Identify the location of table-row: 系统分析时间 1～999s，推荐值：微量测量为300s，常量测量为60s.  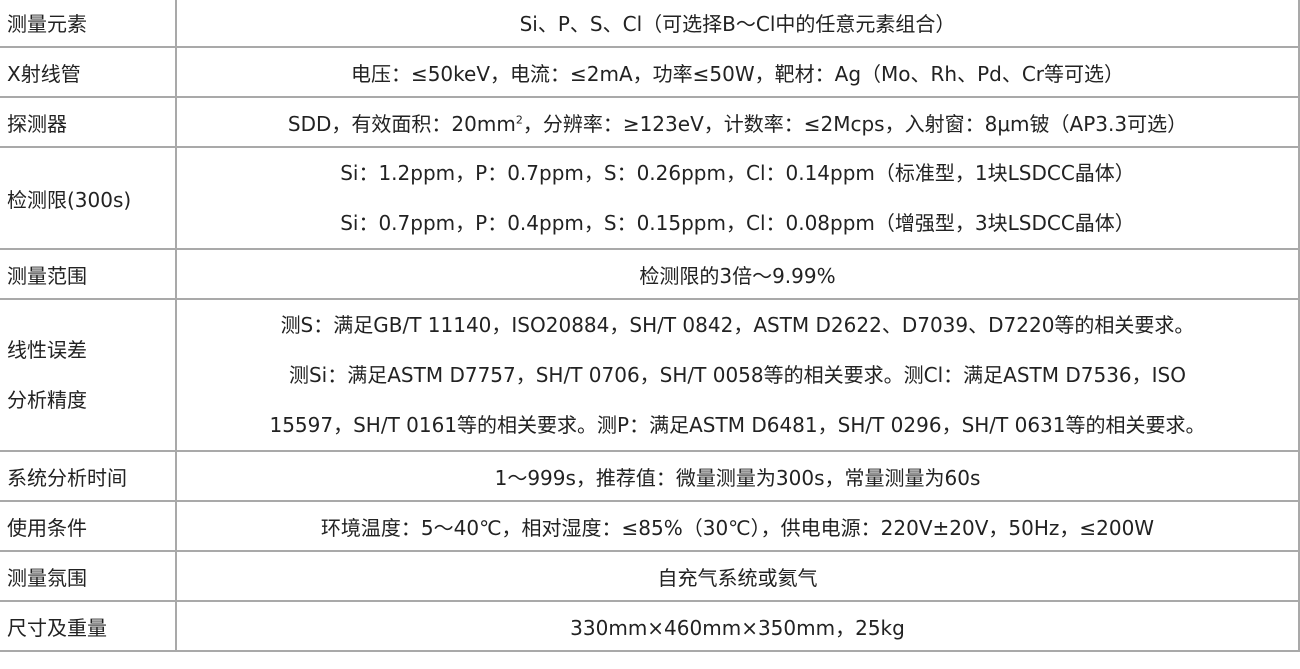
(650, 476).